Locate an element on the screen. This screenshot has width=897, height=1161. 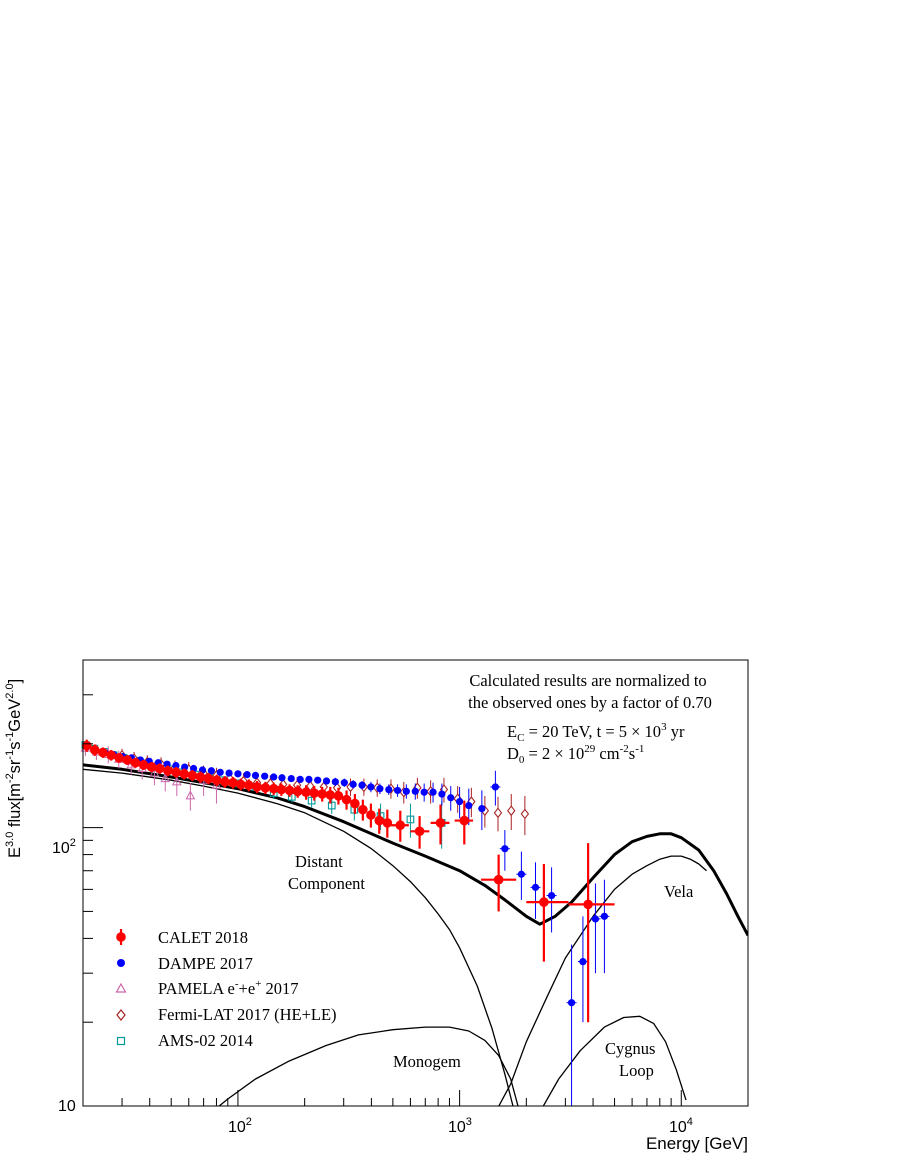
annotation-line-1: Calculated results are normalized to is located at coordinates (587, 680).